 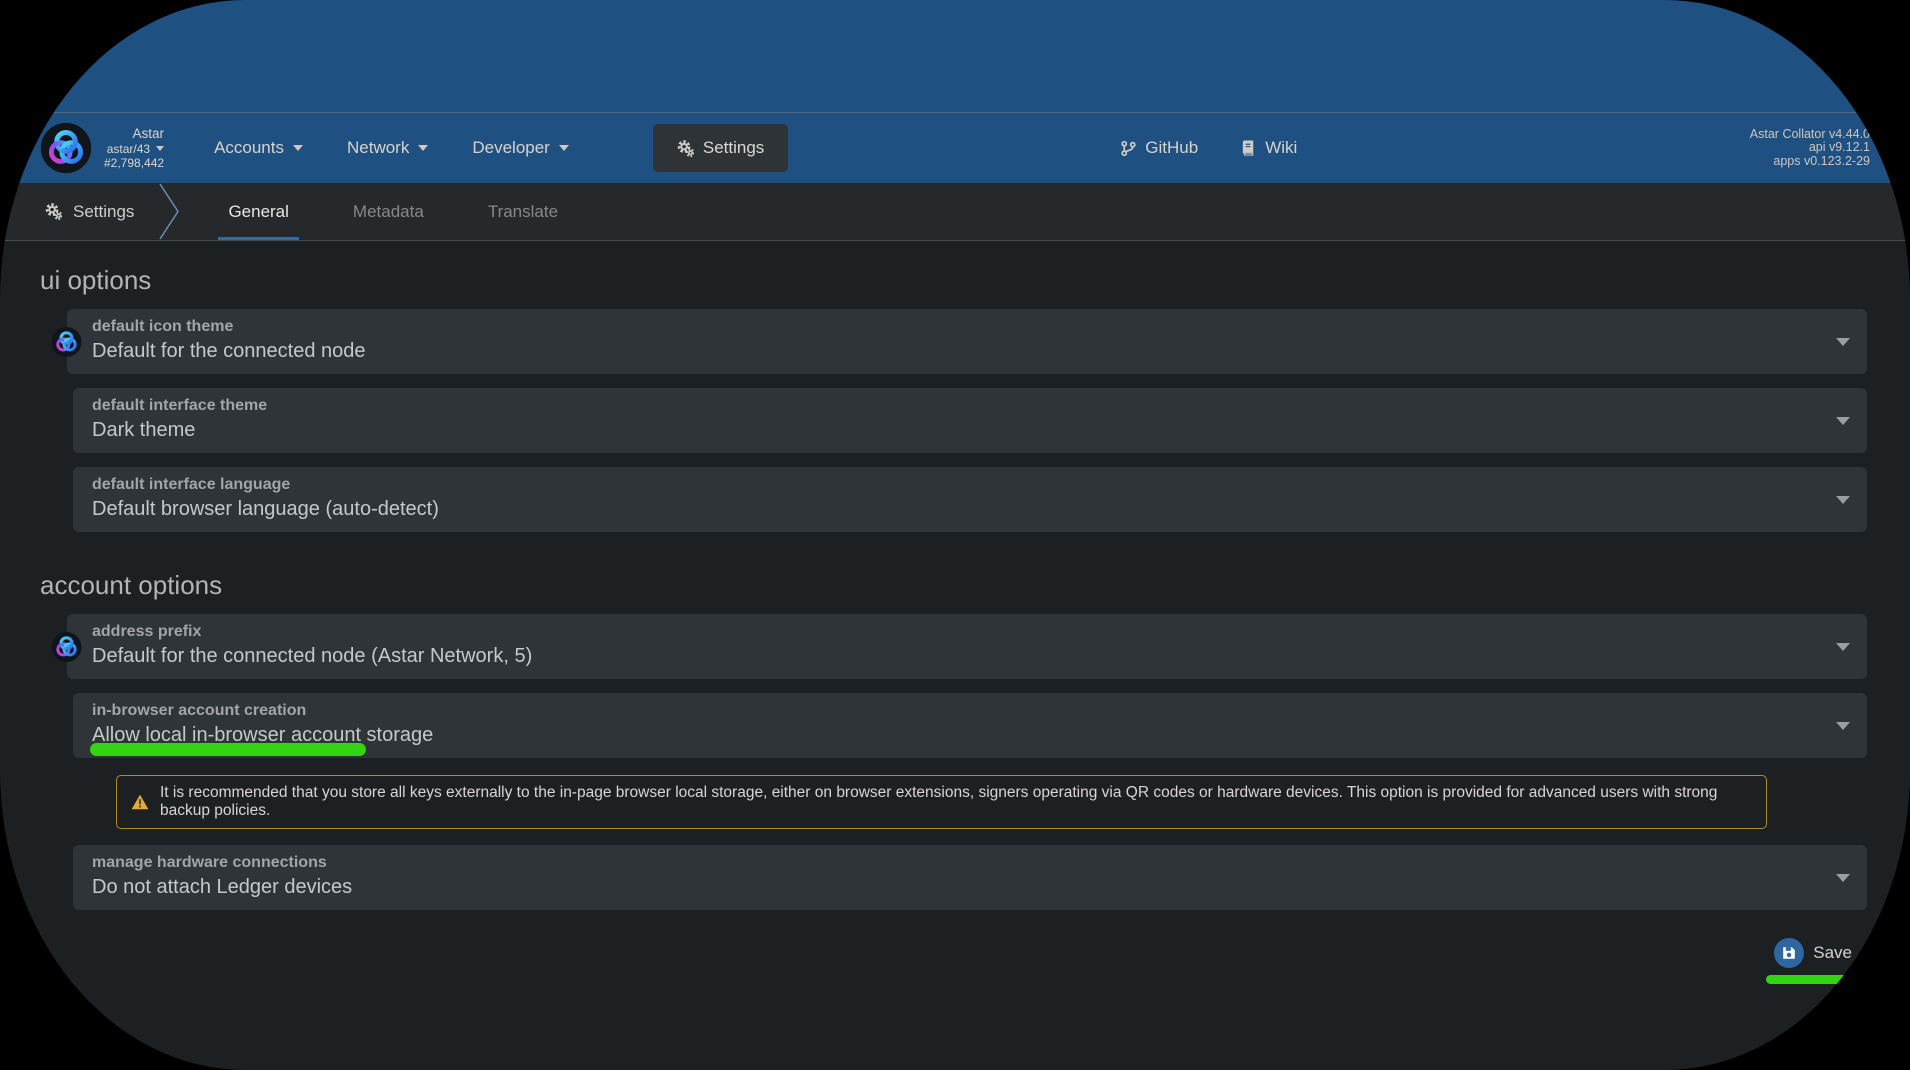 What do you see at coordinates (134, 162) in the screenshot?
I see `best-block-number: #2,798,442` at bounding box center [134, 162].